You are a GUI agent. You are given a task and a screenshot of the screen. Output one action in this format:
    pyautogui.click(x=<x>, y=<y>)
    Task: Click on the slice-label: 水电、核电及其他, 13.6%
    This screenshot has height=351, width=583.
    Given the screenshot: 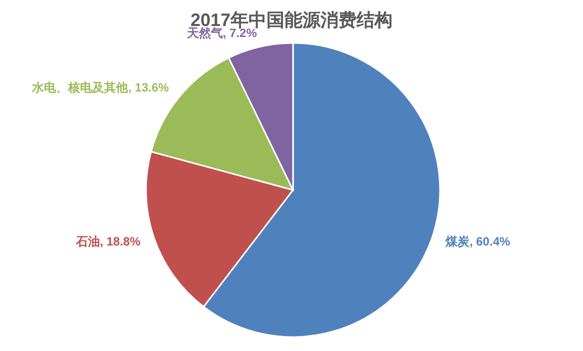 What is the action you would take?
    pyautogui.click(x=100, y=87)
    